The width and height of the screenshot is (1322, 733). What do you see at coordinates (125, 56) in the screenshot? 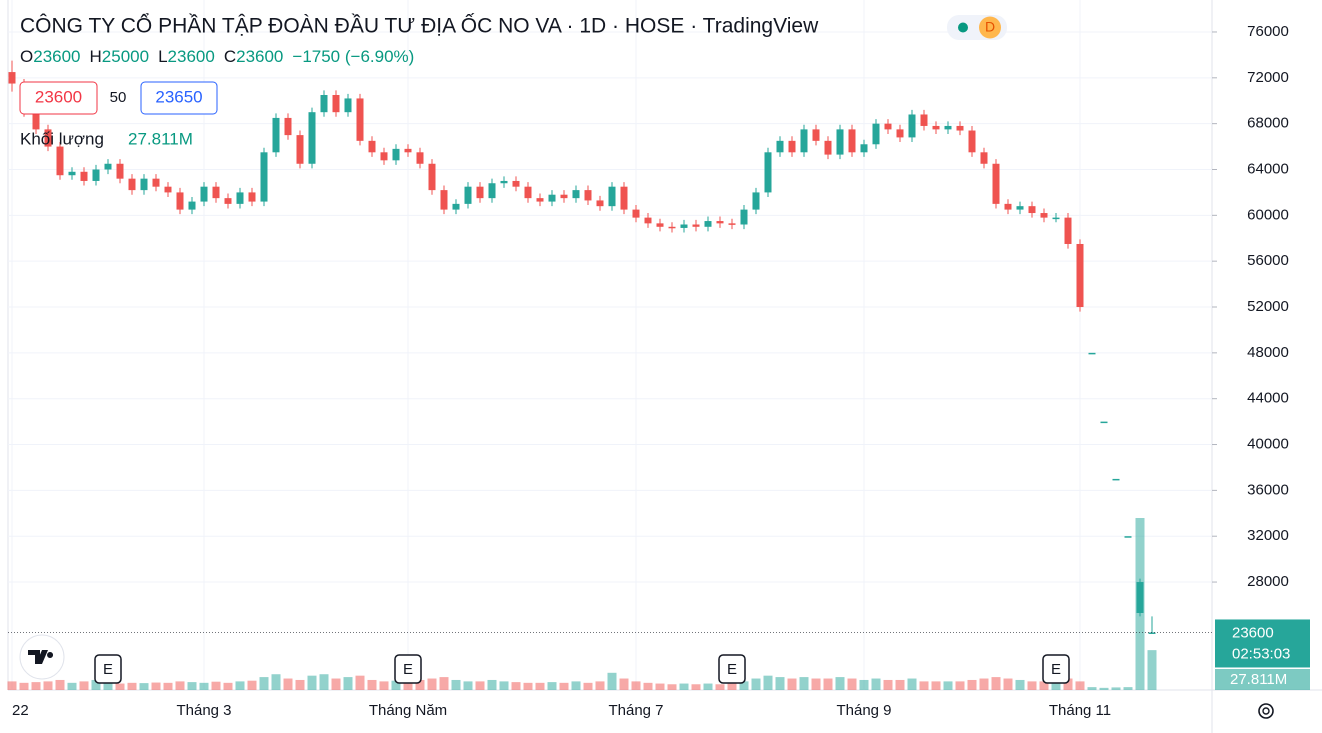
I see `legend-item: 25000` at bounding box center [125, 56].